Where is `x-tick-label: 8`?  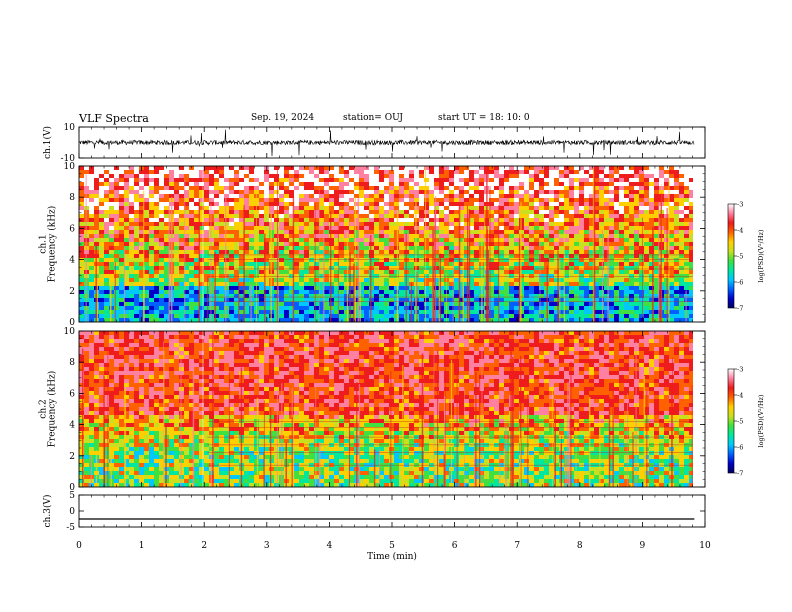 x-tick-label: 8 is located at coordinates (580, 546).